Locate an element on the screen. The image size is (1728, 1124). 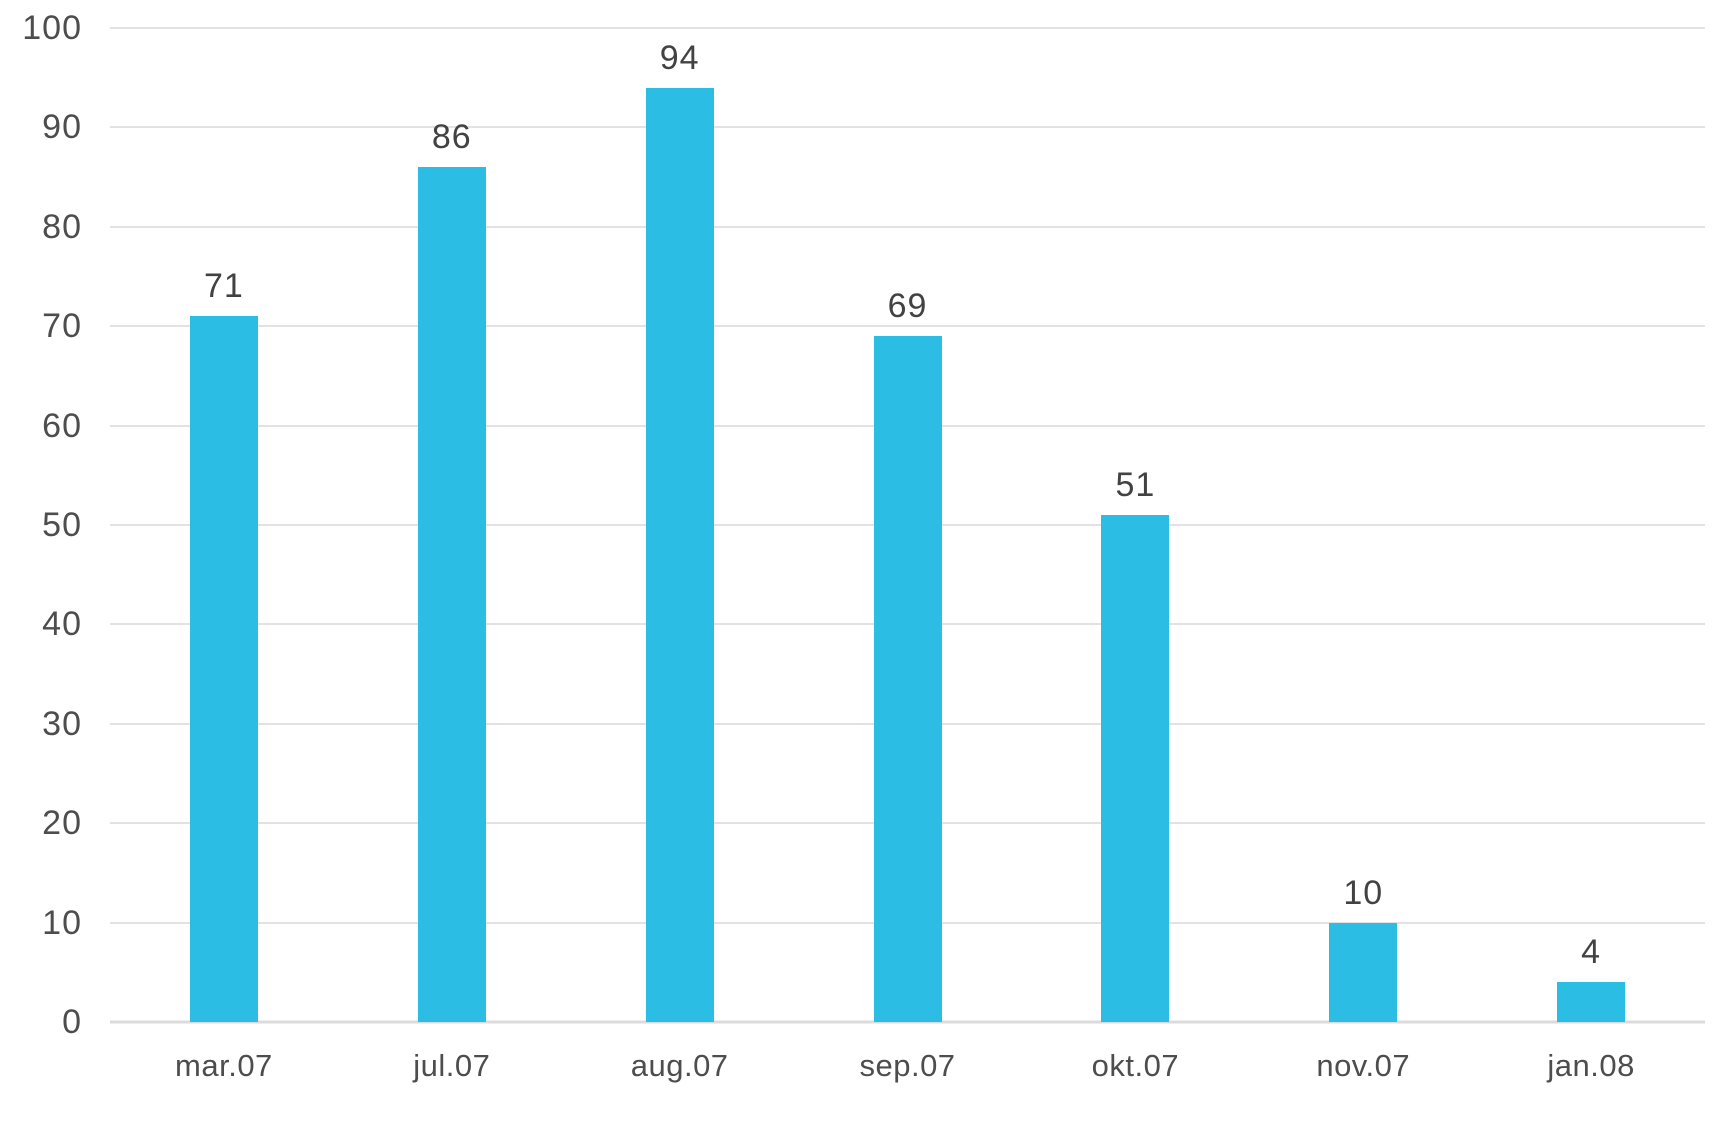
y-tick-label: 30 is located at coordinates (62, 723).